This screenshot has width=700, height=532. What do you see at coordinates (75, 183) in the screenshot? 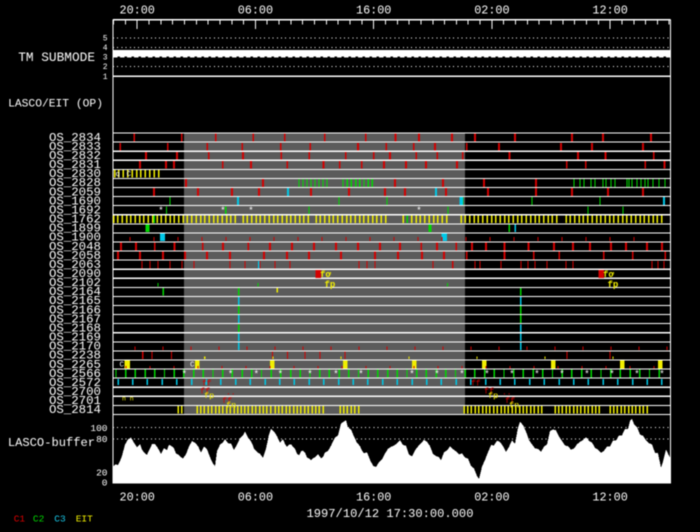
I see `svg-text: OS_2828` at bounding box center [75, 183].